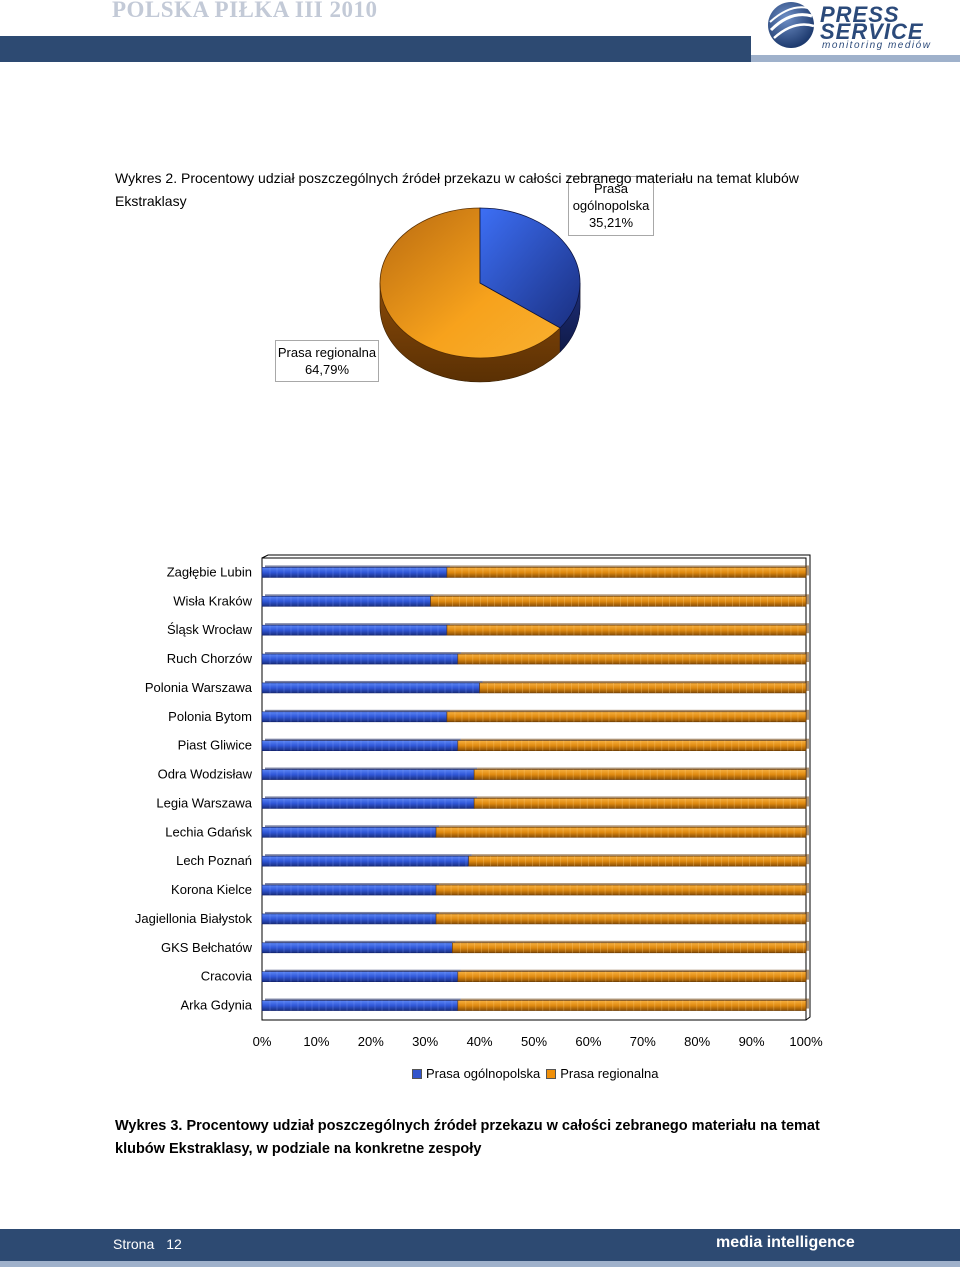  Describe the element at coordinates (480, 1264) in the screenshot. I see `footer-bar-accent` at that location.